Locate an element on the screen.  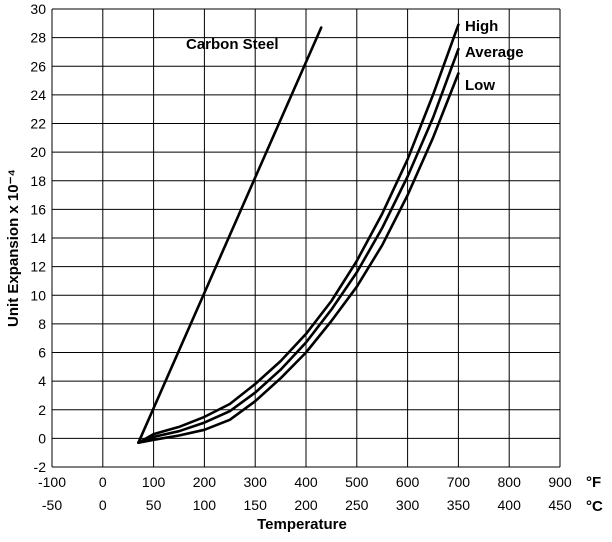
x-tick-label-c: 0 is located at coordinates (103, 505).